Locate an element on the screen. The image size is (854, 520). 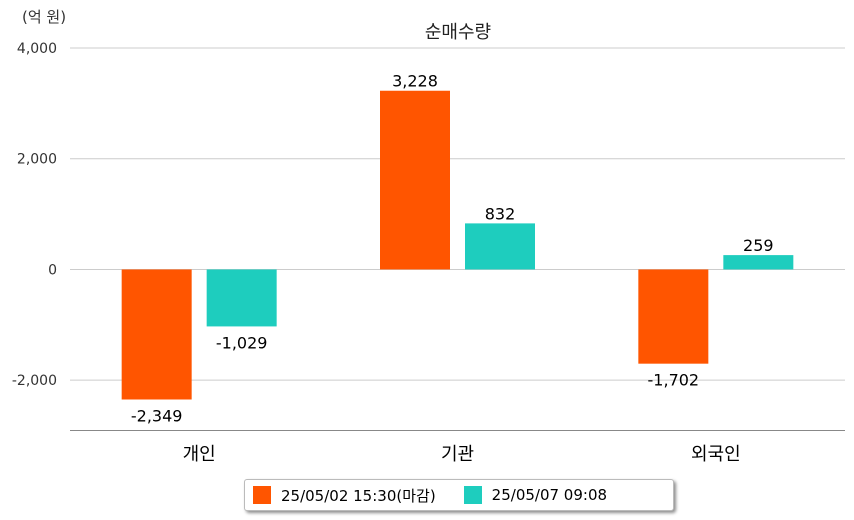
legend: 25/05/02 15:30(마감) 25/05/07 09:08 is located at coordinates (459, 495).